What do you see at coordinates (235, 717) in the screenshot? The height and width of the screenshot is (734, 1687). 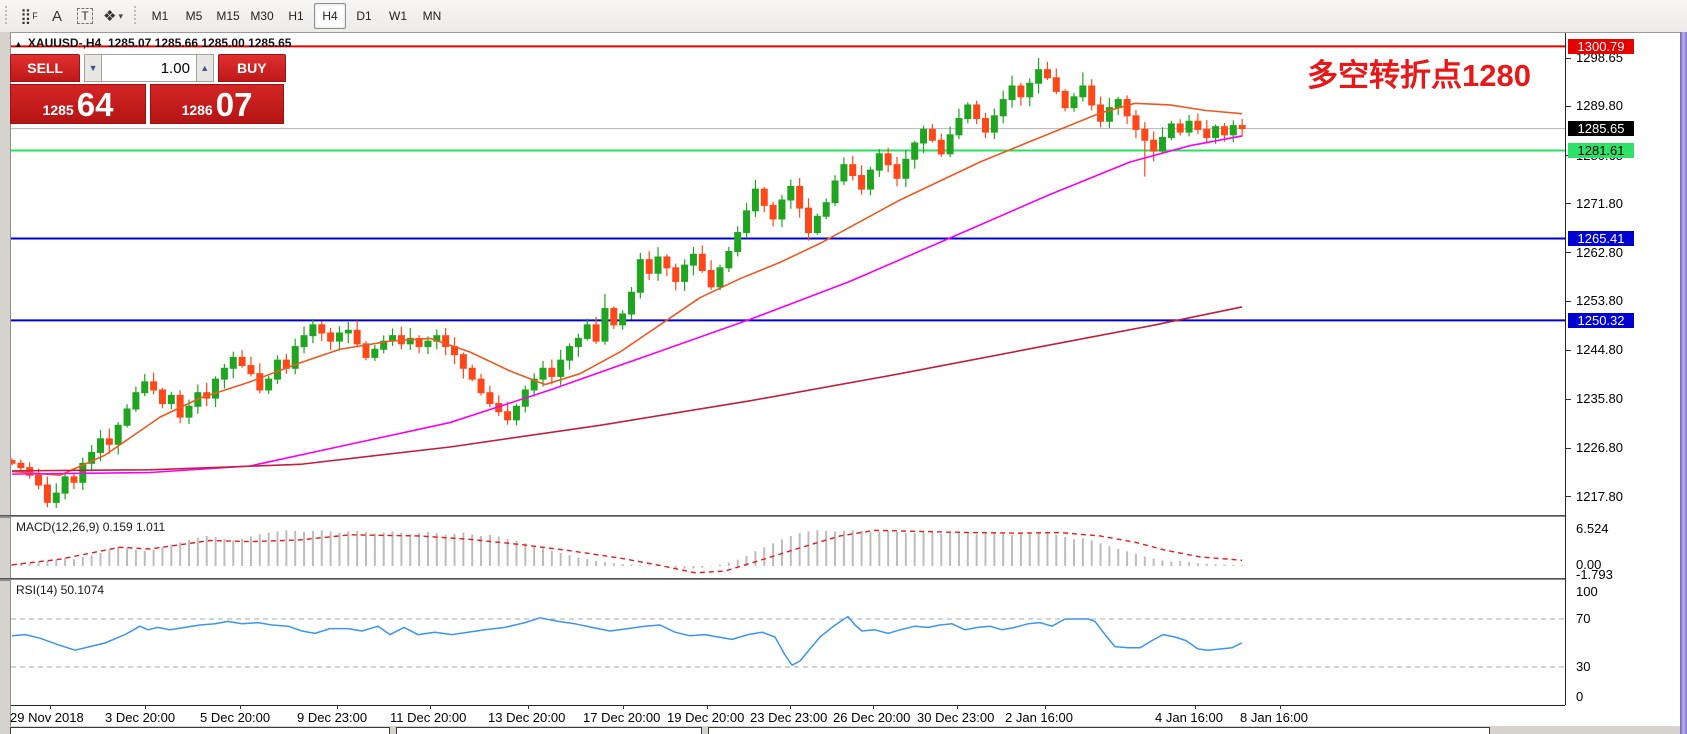 I see `time-tick-label: 5 Dec 20:00` at bounding box center [235, 717].